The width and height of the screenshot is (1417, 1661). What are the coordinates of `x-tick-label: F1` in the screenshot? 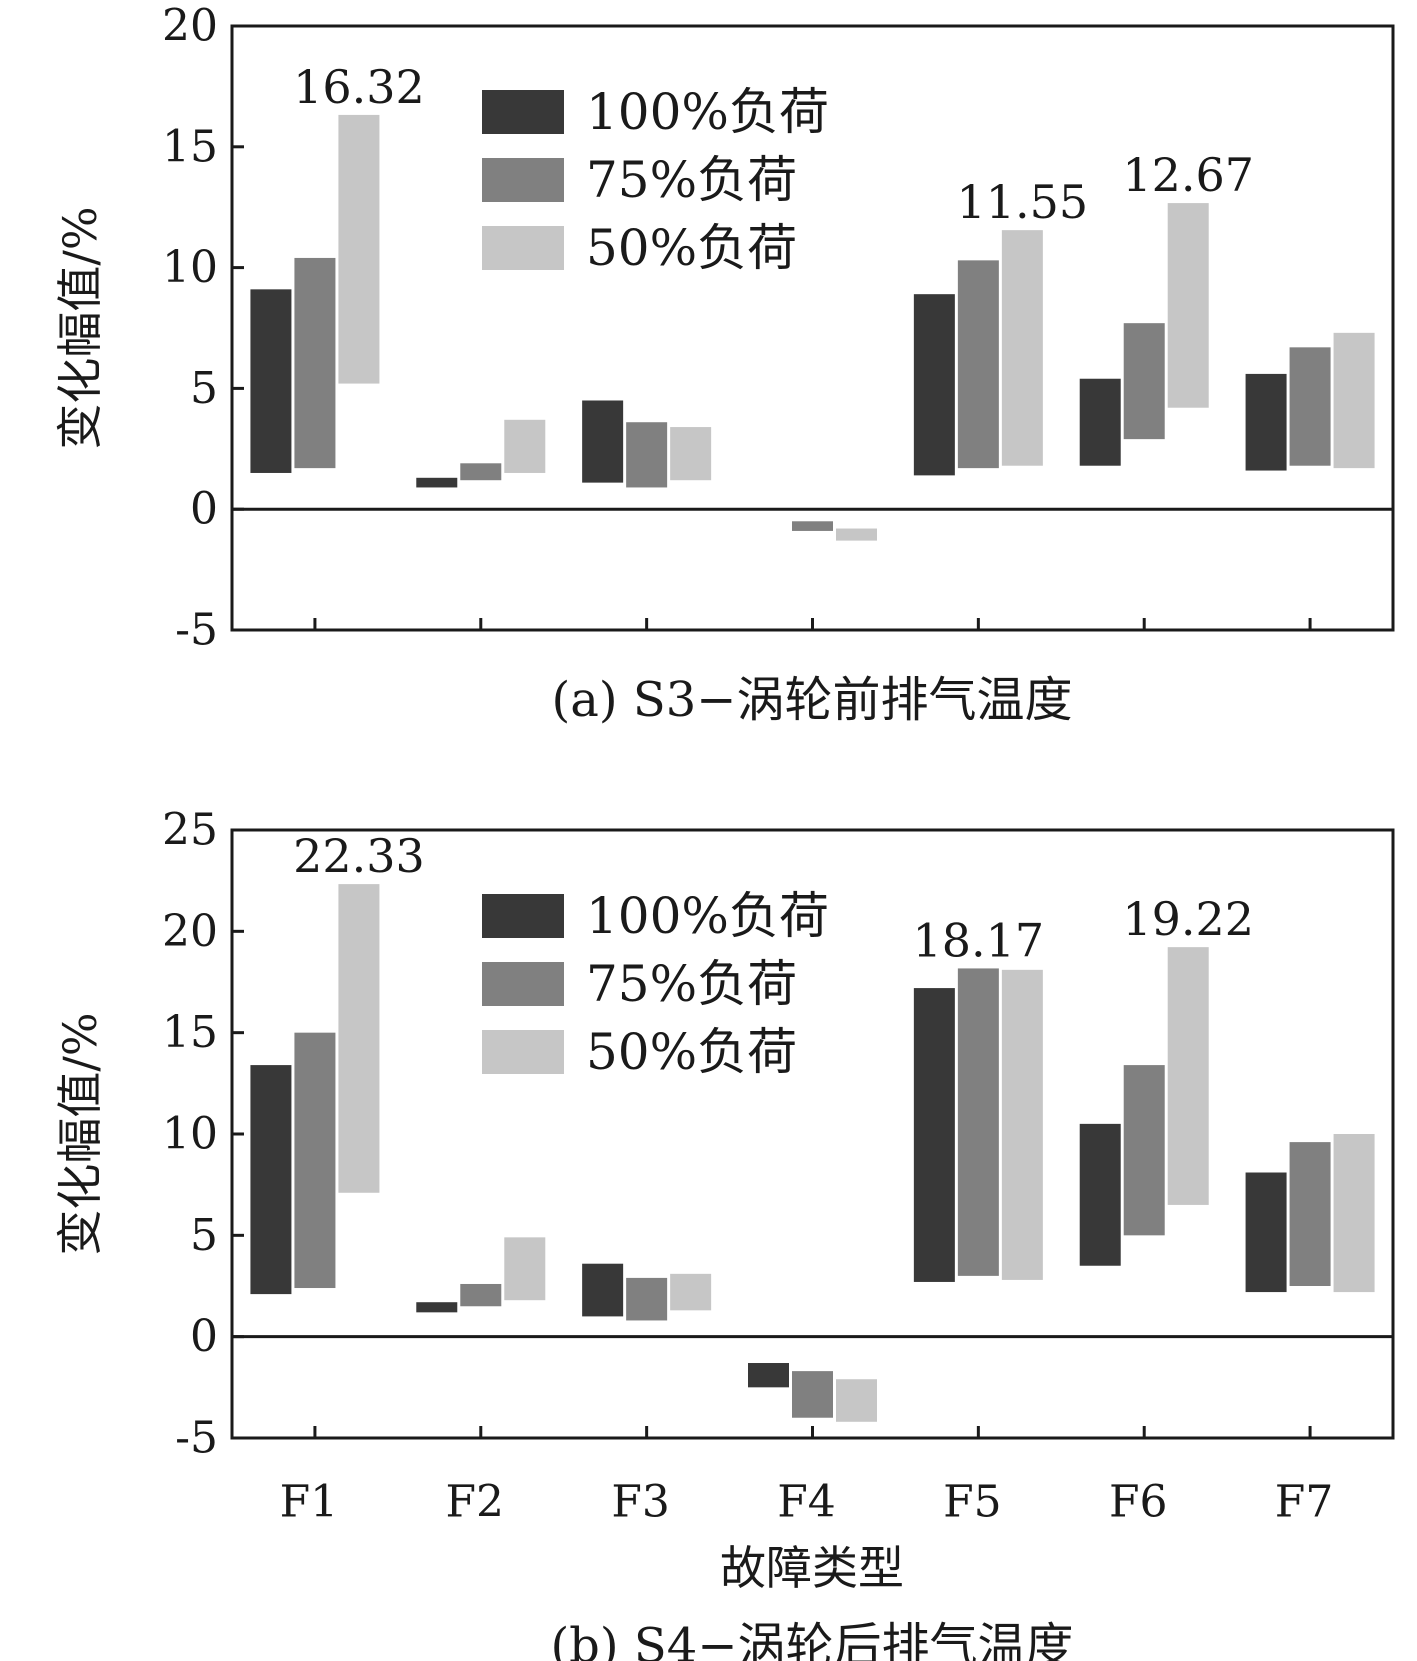 It's located at (309, 1502).